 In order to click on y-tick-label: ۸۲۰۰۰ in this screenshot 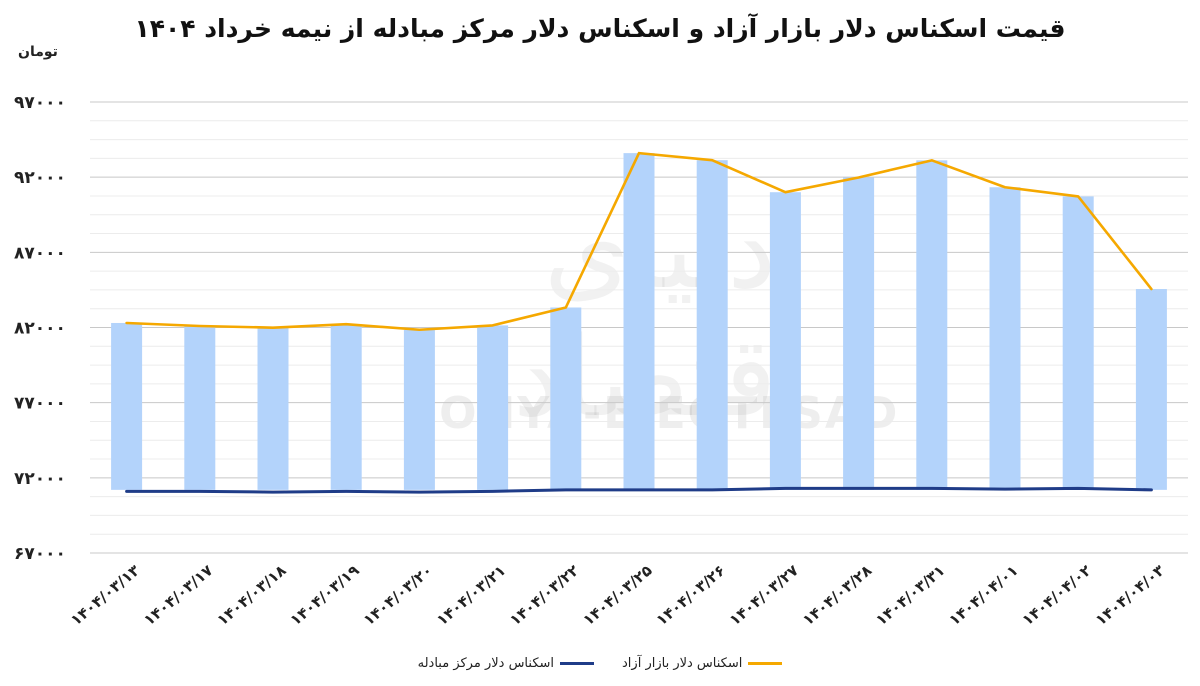, I will do `click(40, 329)`.